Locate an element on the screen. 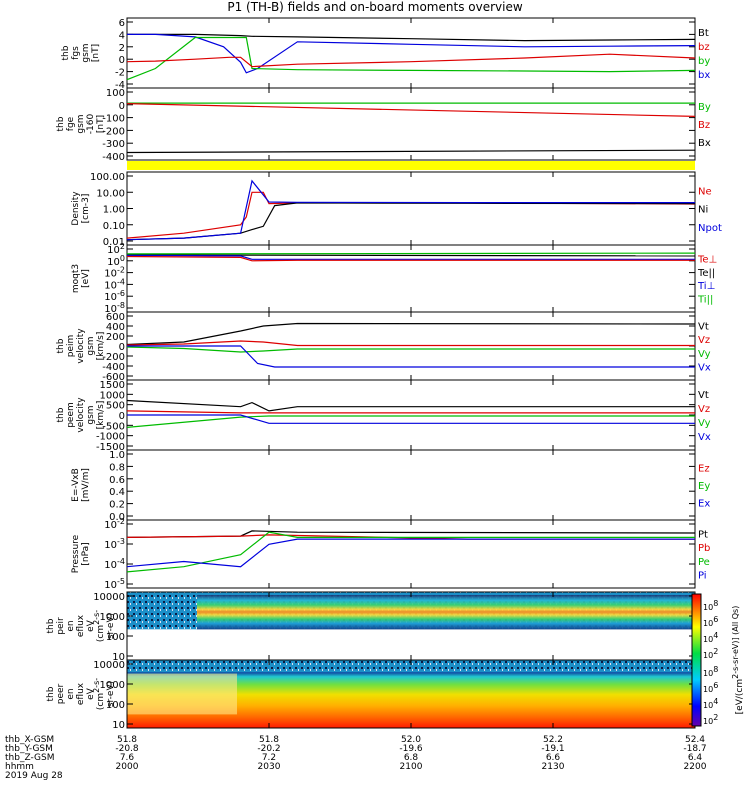 The width and height of the screenshot is (750, 800). xaxis-row-label: 2019 Aug 28 is located at coordinates (34, 776).